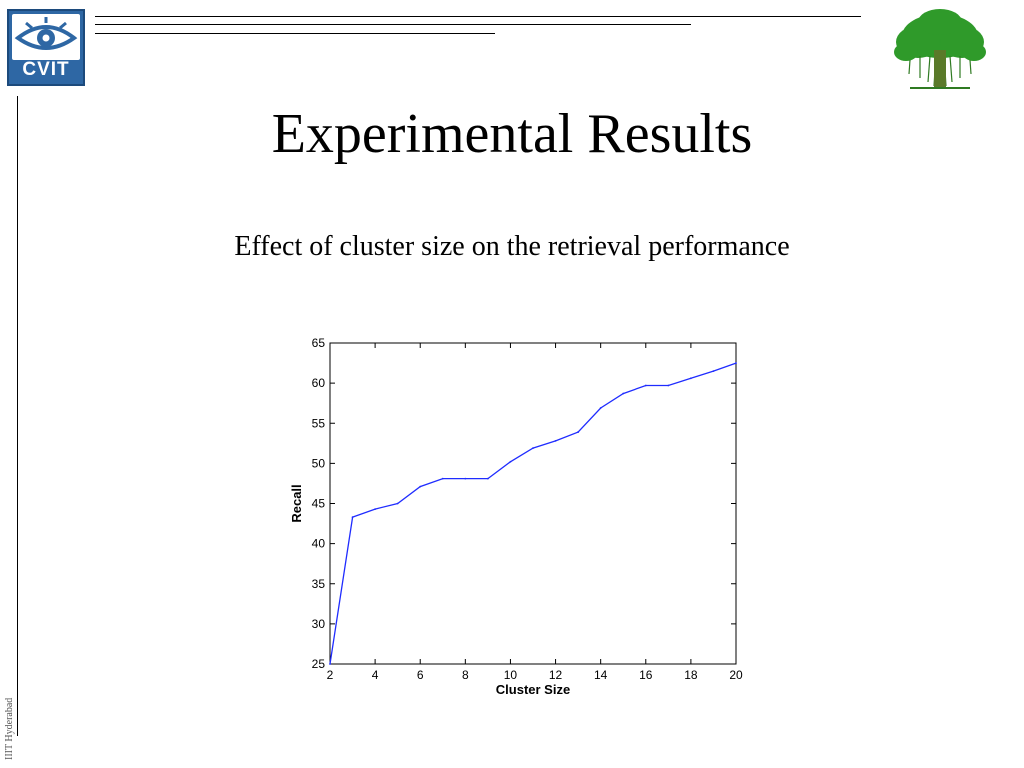  Describe the element at coordinates (420, 675) in the screenshot. I see `x-tick-label: 6` at that location.